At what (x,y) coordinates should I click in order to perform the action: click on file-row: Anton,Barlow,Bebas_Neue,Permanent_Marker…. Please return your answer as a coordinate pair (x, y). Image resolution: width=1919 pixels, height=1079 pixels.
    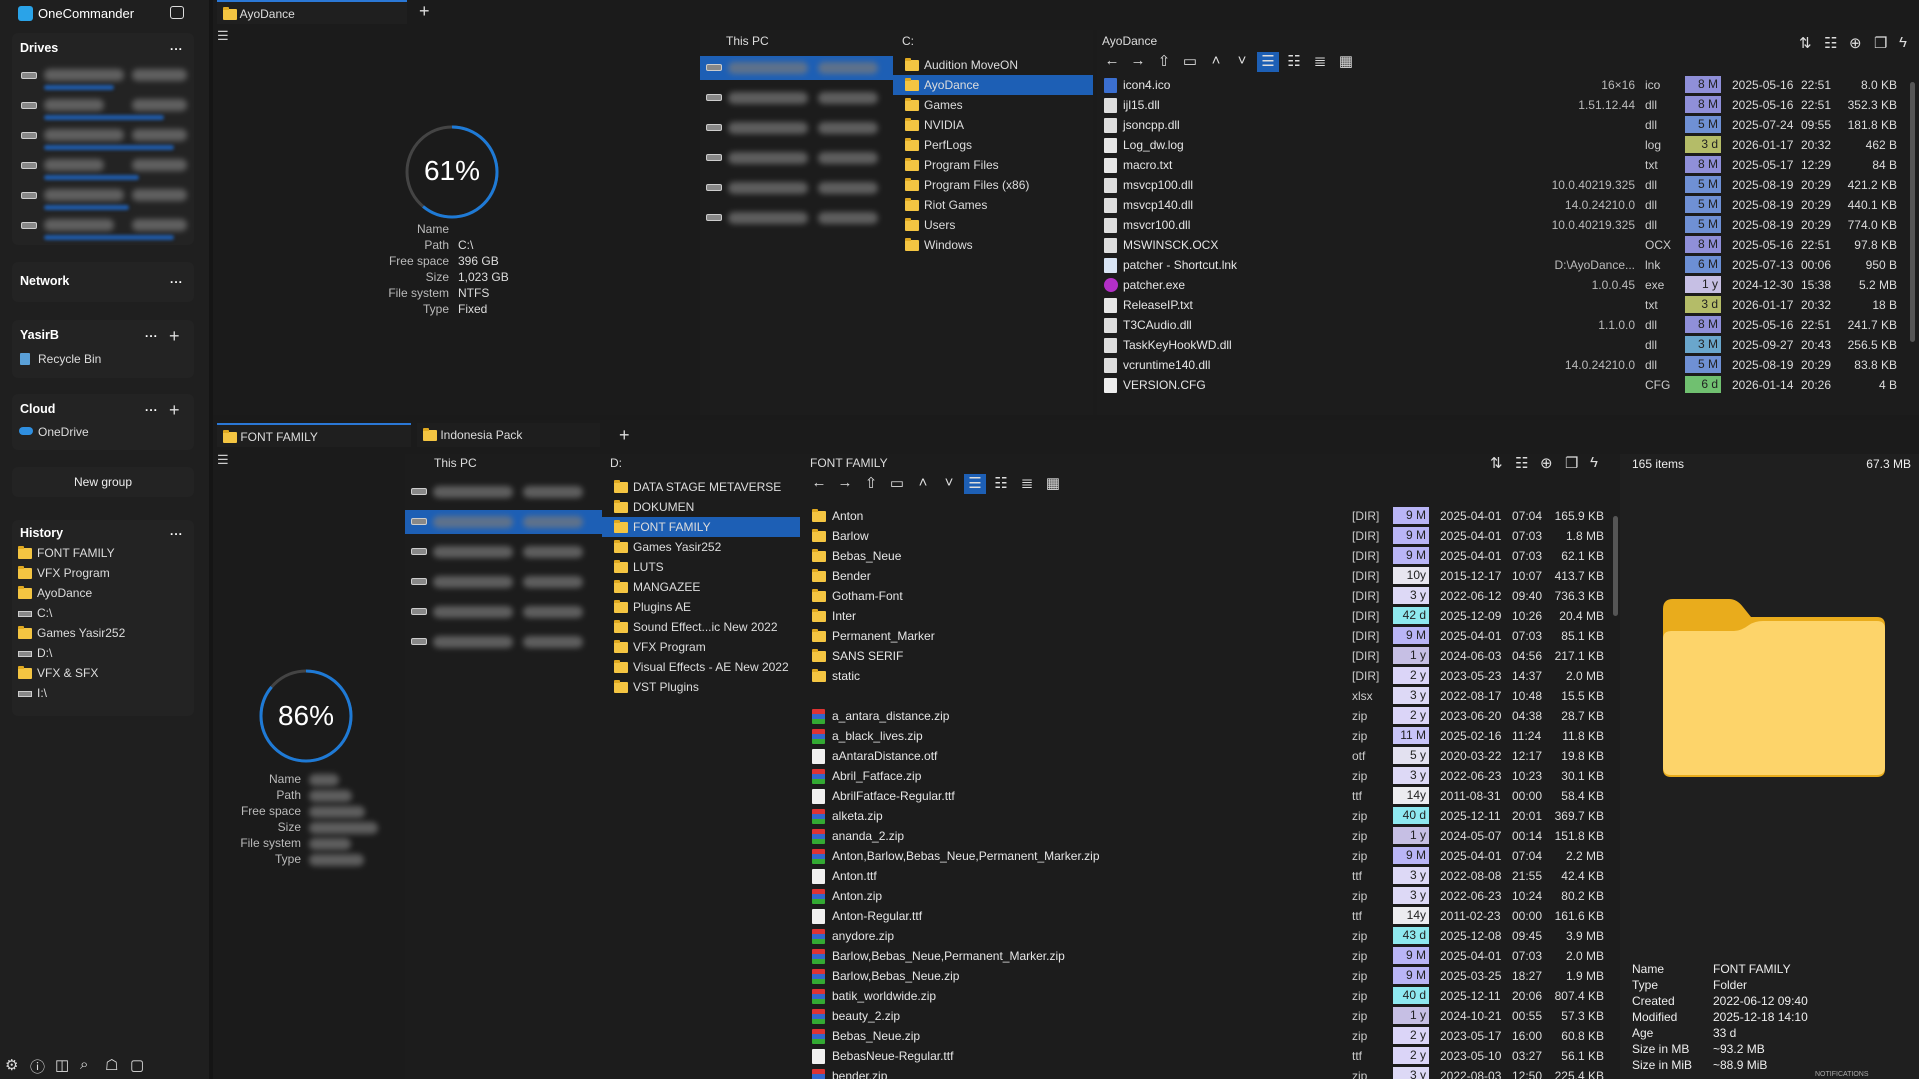
    Looking at the image, I should click on (1203, 856).